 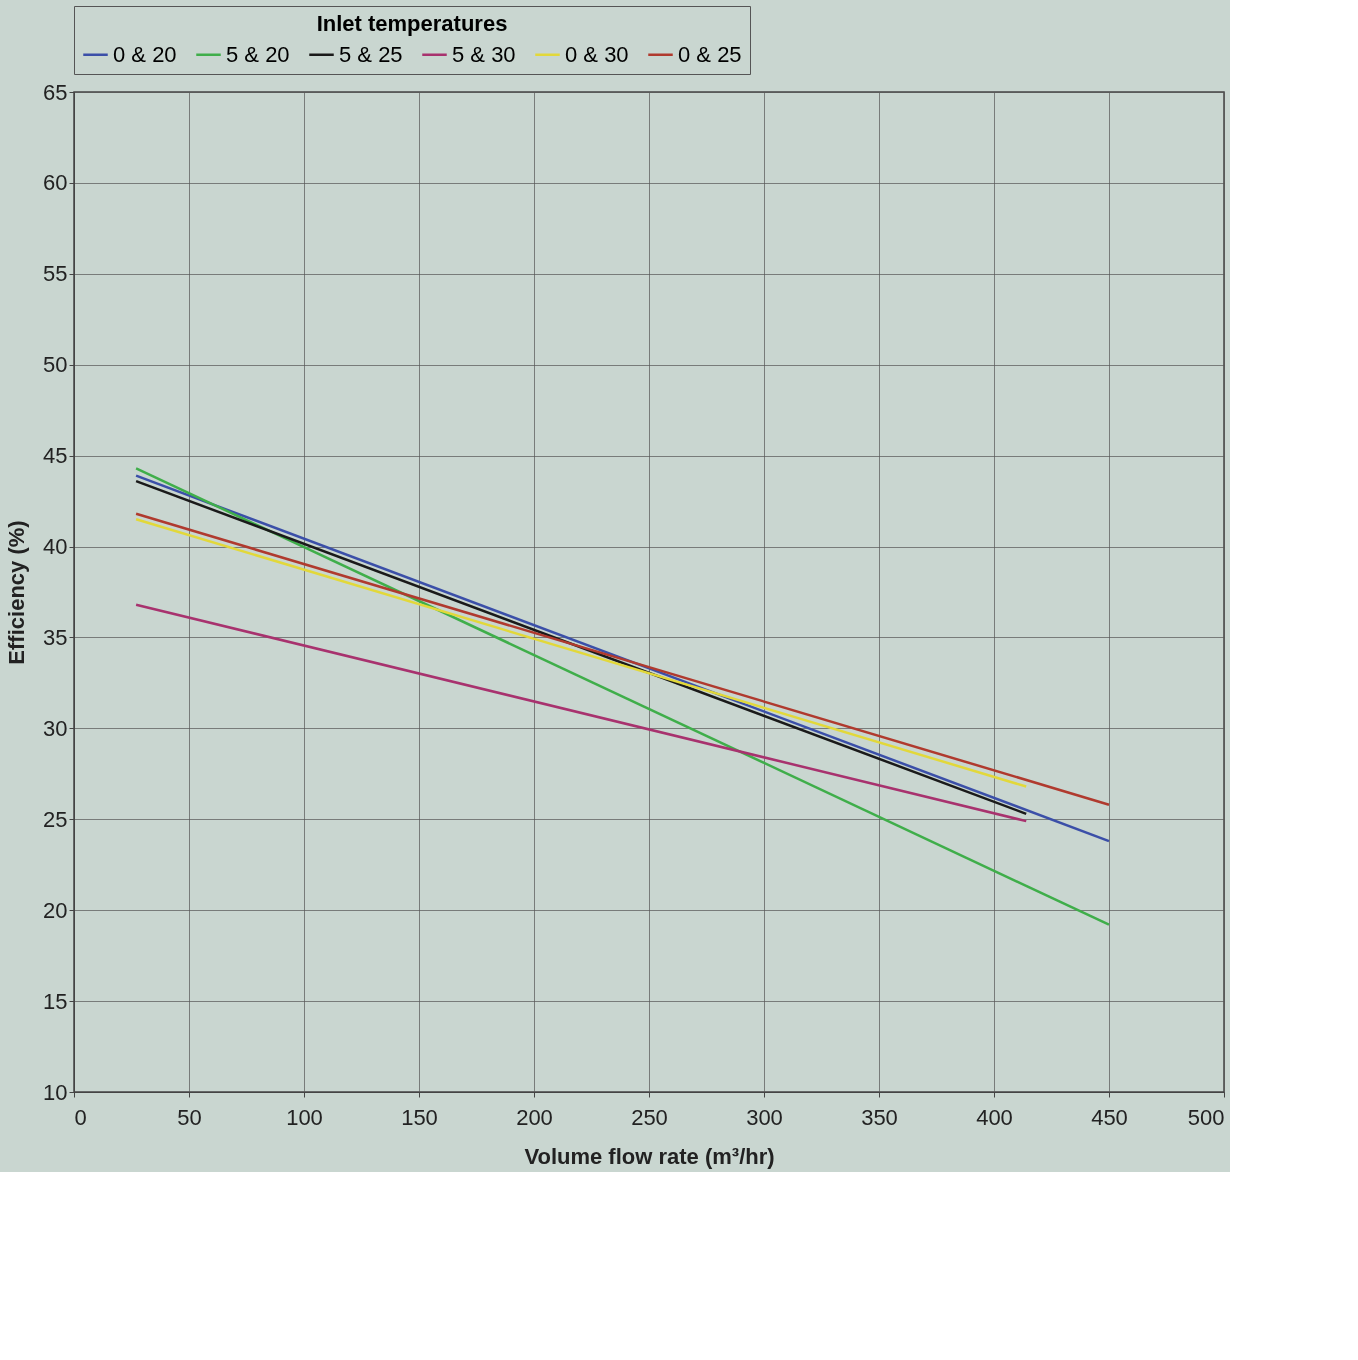 I want to click on legend-label: 0 & 30, so click(x=597, y=54).